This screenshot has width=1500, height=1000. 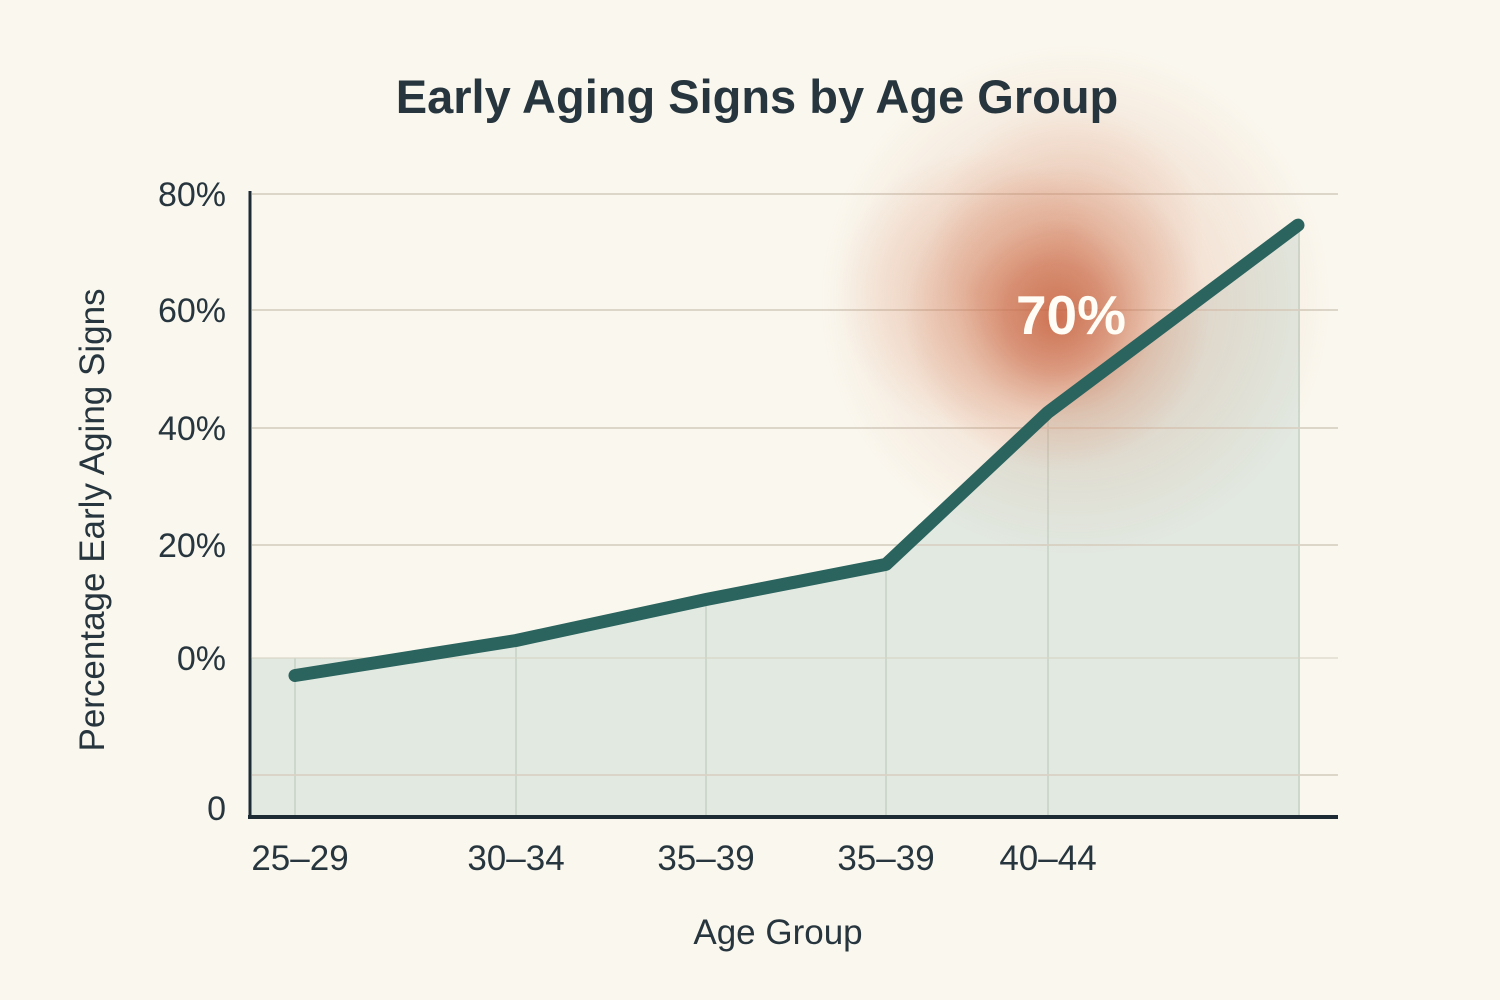 I want to click on y-tick-80: 80%, so click(x=192, y=195).